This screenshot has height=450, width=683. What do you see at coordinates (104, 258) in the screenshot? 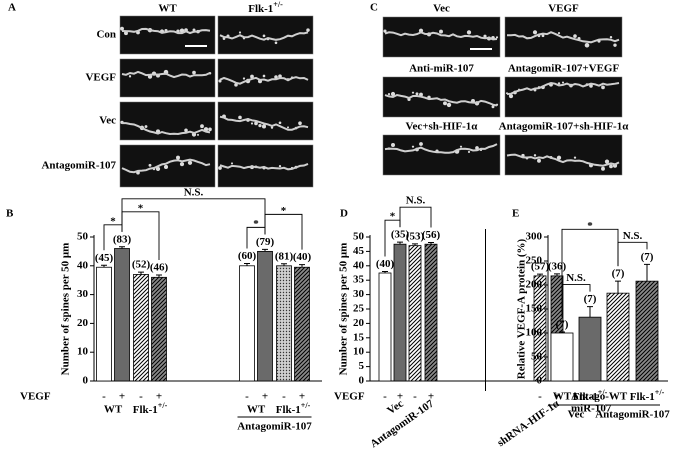
I see `n-label: (45)` at bounding box center [104, 258].